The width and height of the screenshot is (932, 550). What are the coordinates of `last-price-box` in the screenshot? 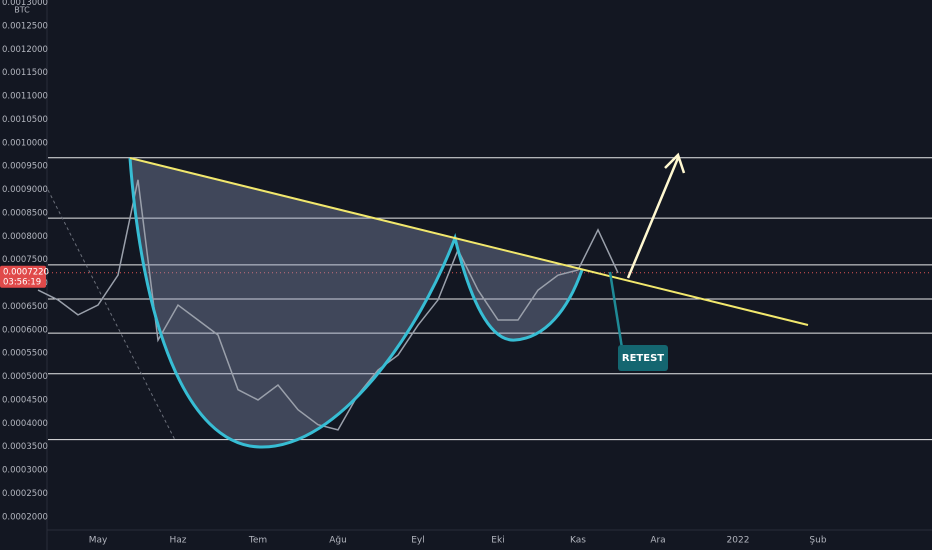 It's located at (23, 276).